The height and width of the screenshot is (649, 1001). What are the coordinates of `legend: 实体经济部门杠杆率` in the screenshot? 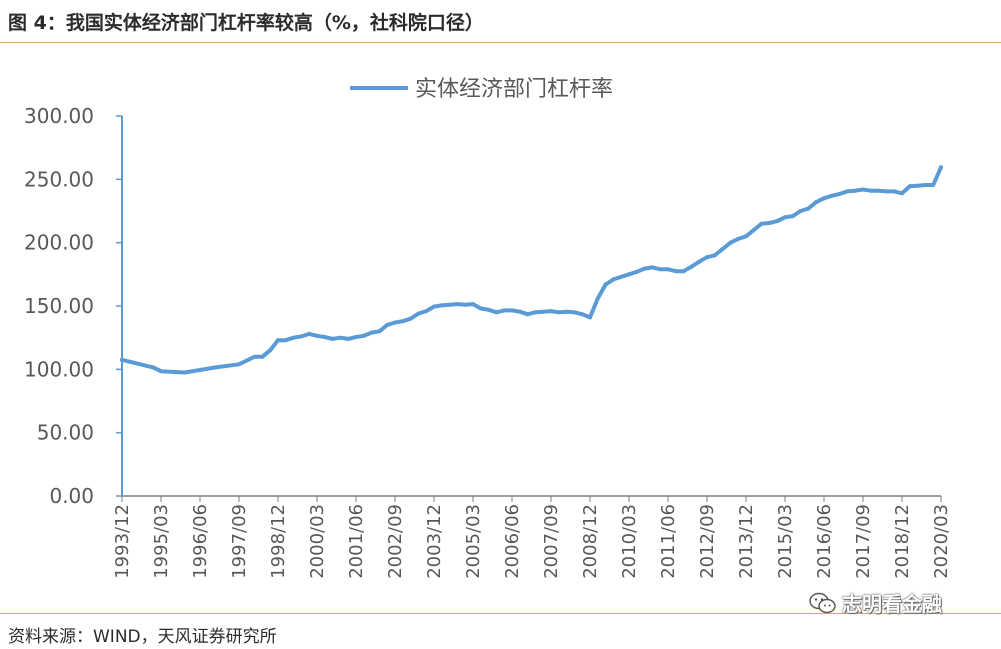 It's located at (481, 89).